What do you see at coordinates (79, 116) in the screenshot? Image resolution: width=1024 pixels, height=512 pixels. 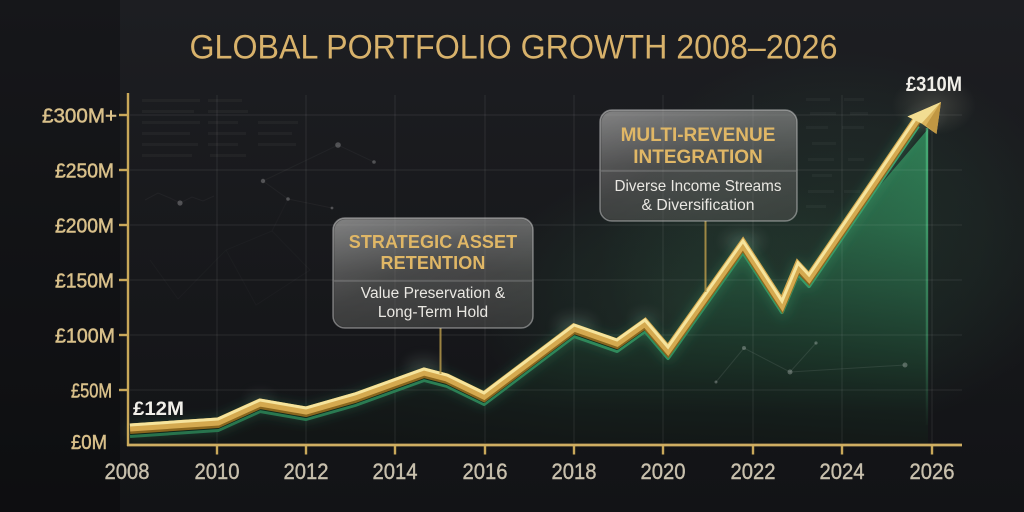 I see `svg-text: £300M+` at bounding box center [79, 116].